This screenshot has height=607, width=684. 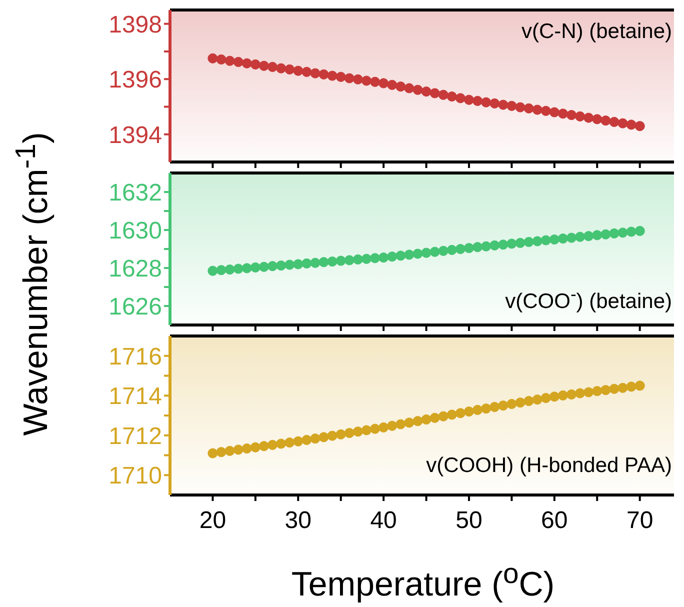 What do you see at coordinates (135, 24) in the screenshot?
I see `y-tick-label: 1398` at bounding box center [135, 24].